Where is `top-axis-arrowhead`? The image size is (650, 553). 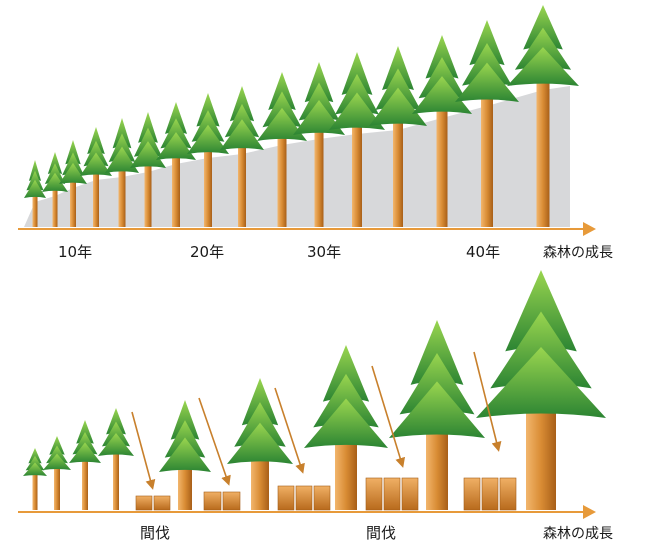
top-axis-arrowhead is located at coordinates (589, 229).